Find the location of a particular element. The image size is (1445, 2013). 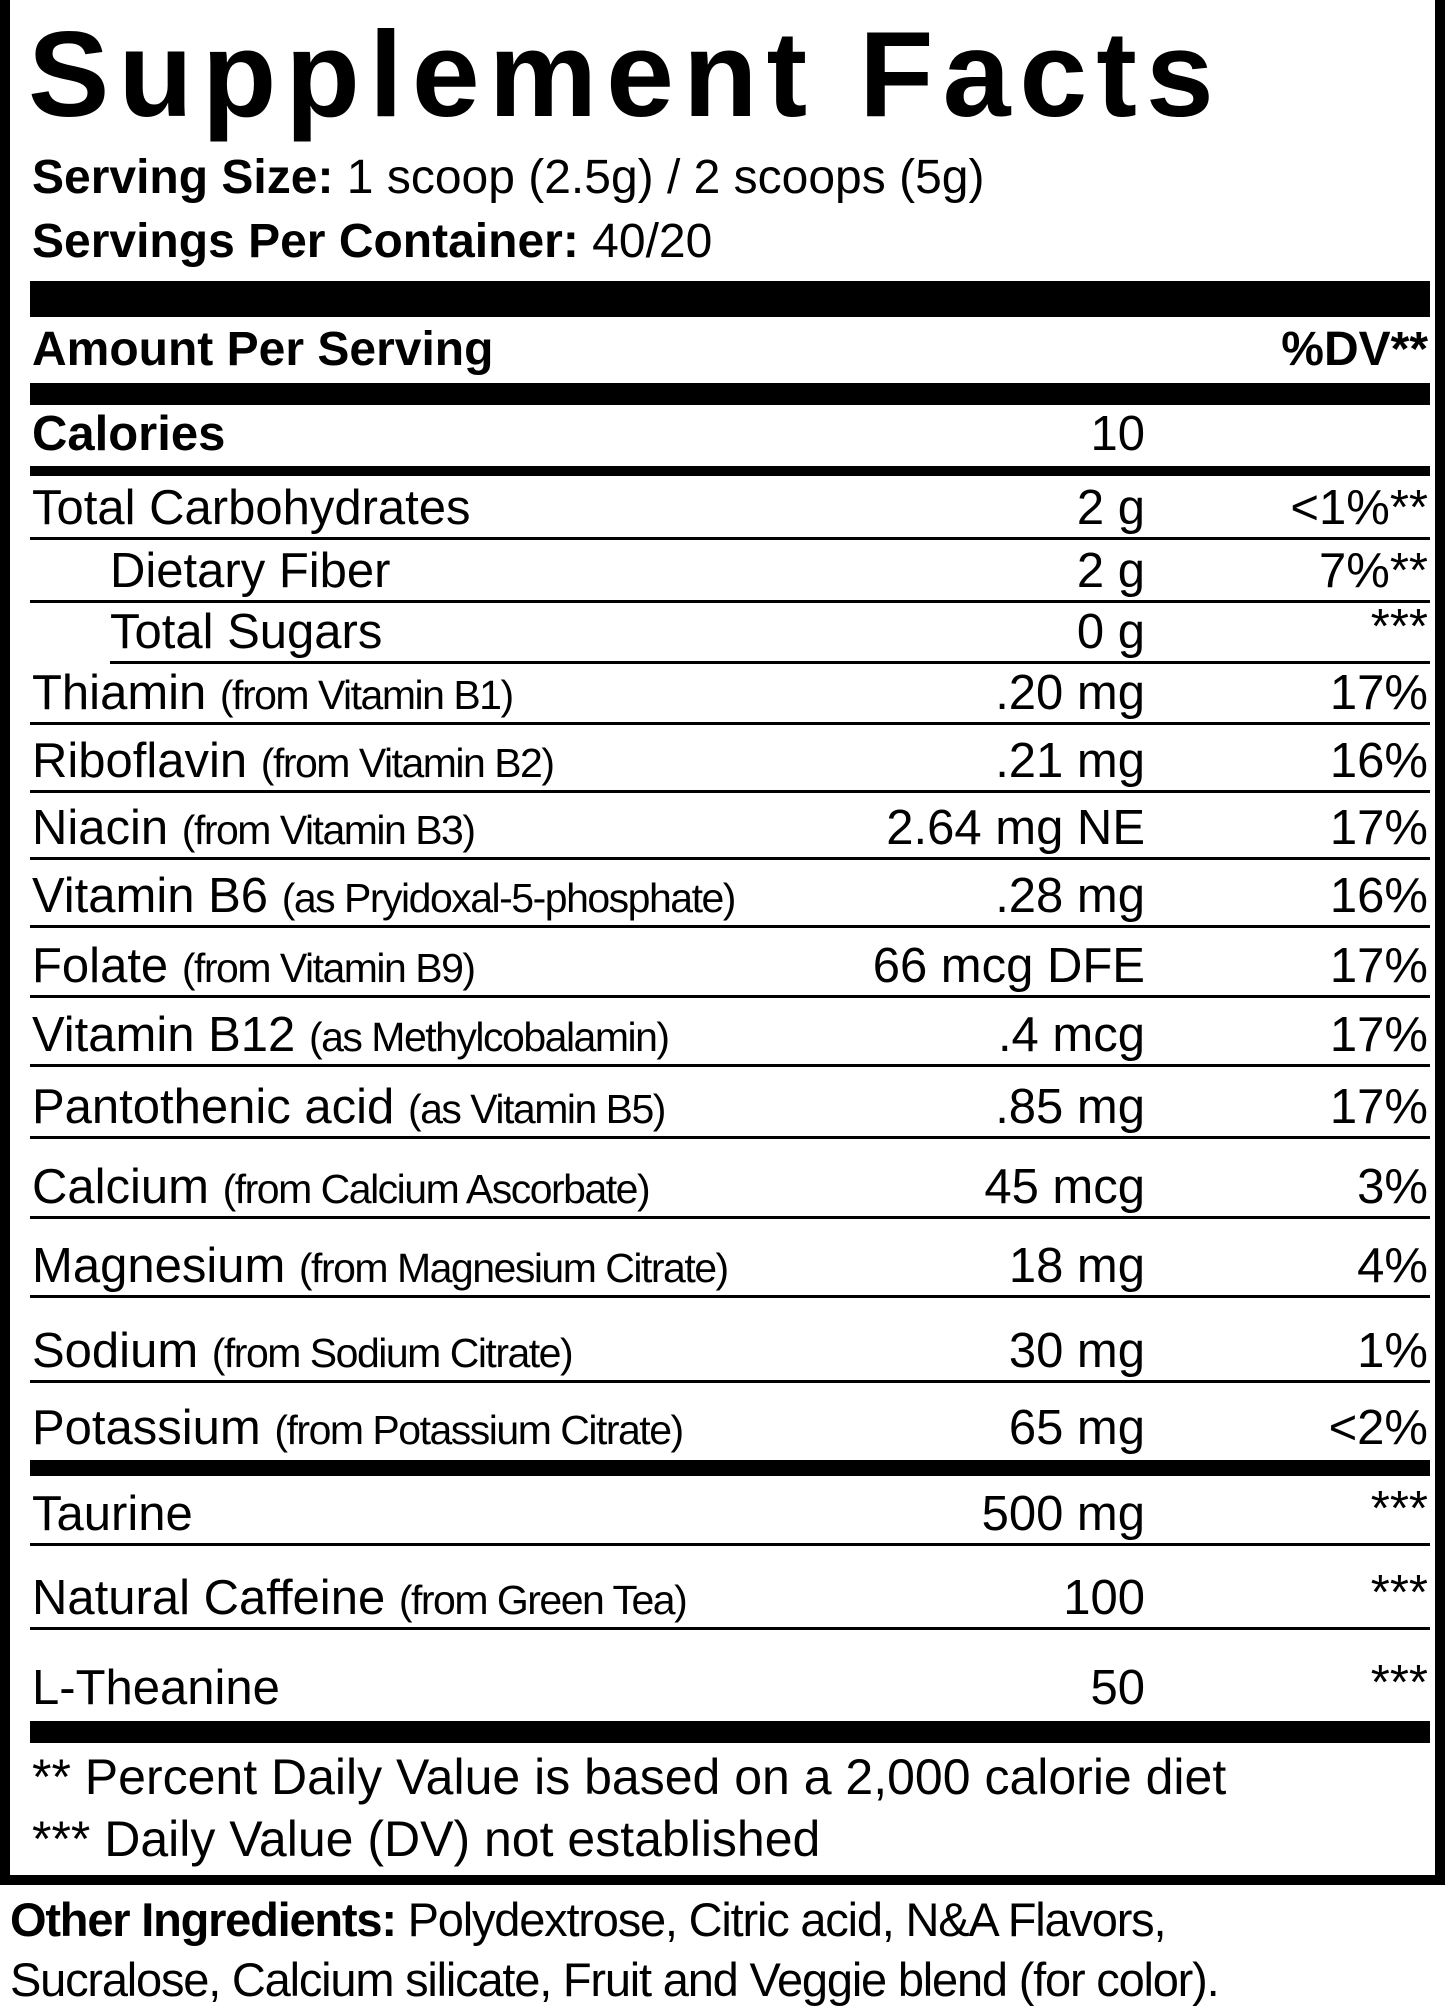

nutrient-row: L-Theanine 50 *** is located at coordinates (730, 1675).